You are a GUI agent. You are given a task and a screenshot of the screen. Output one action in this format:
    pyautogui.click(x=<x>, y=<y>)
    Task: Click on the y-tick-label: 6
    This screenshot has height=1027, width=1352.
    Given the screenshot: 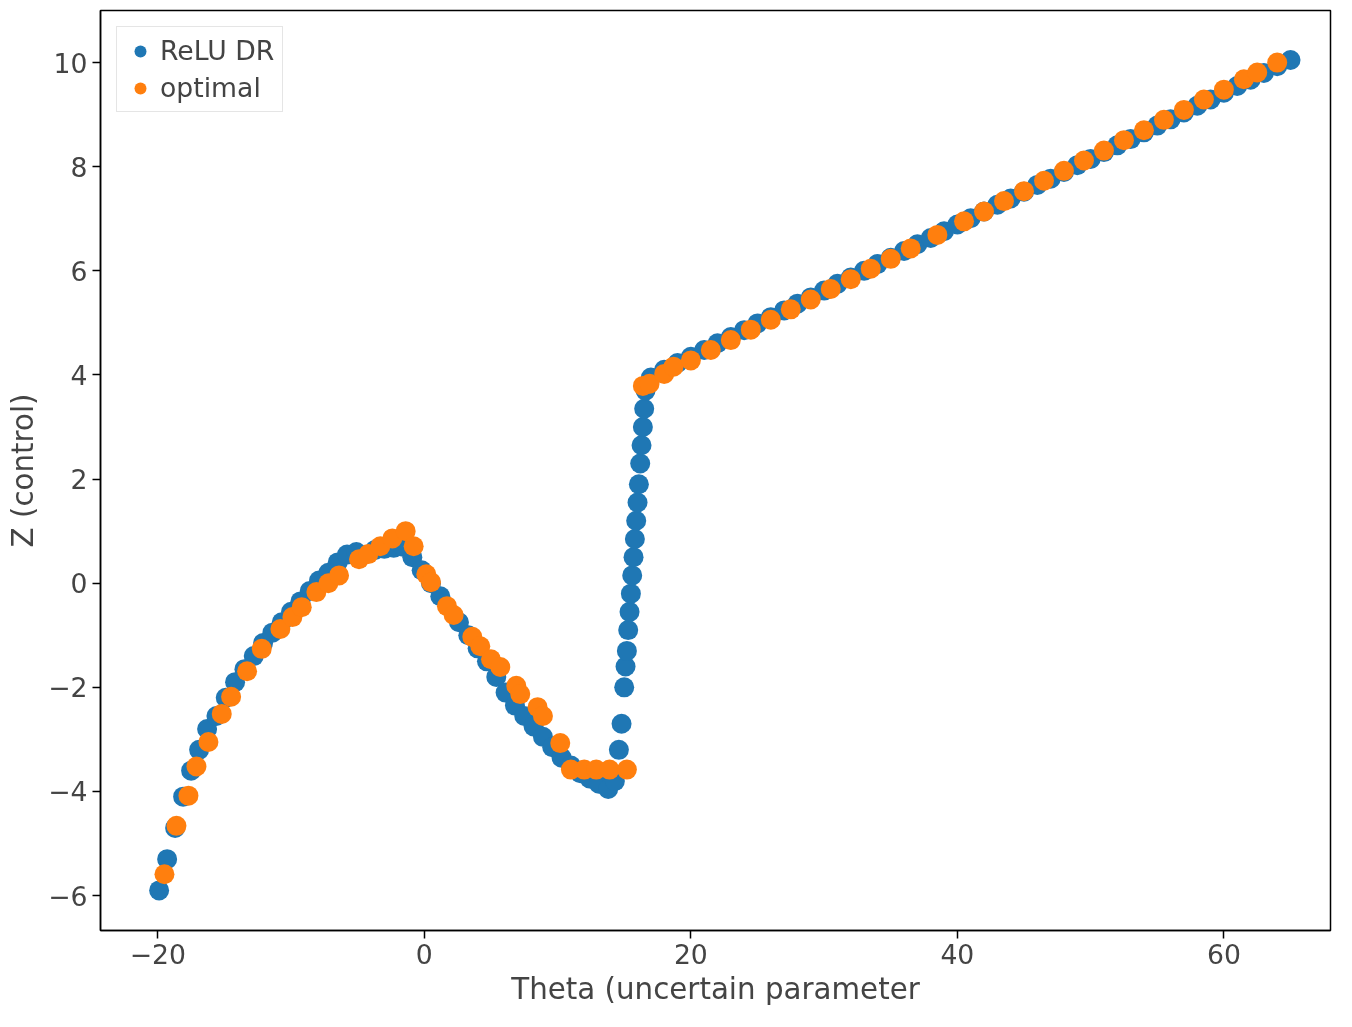 What is the action you would take?
    pyautogui.click(x=79, y=271)
    